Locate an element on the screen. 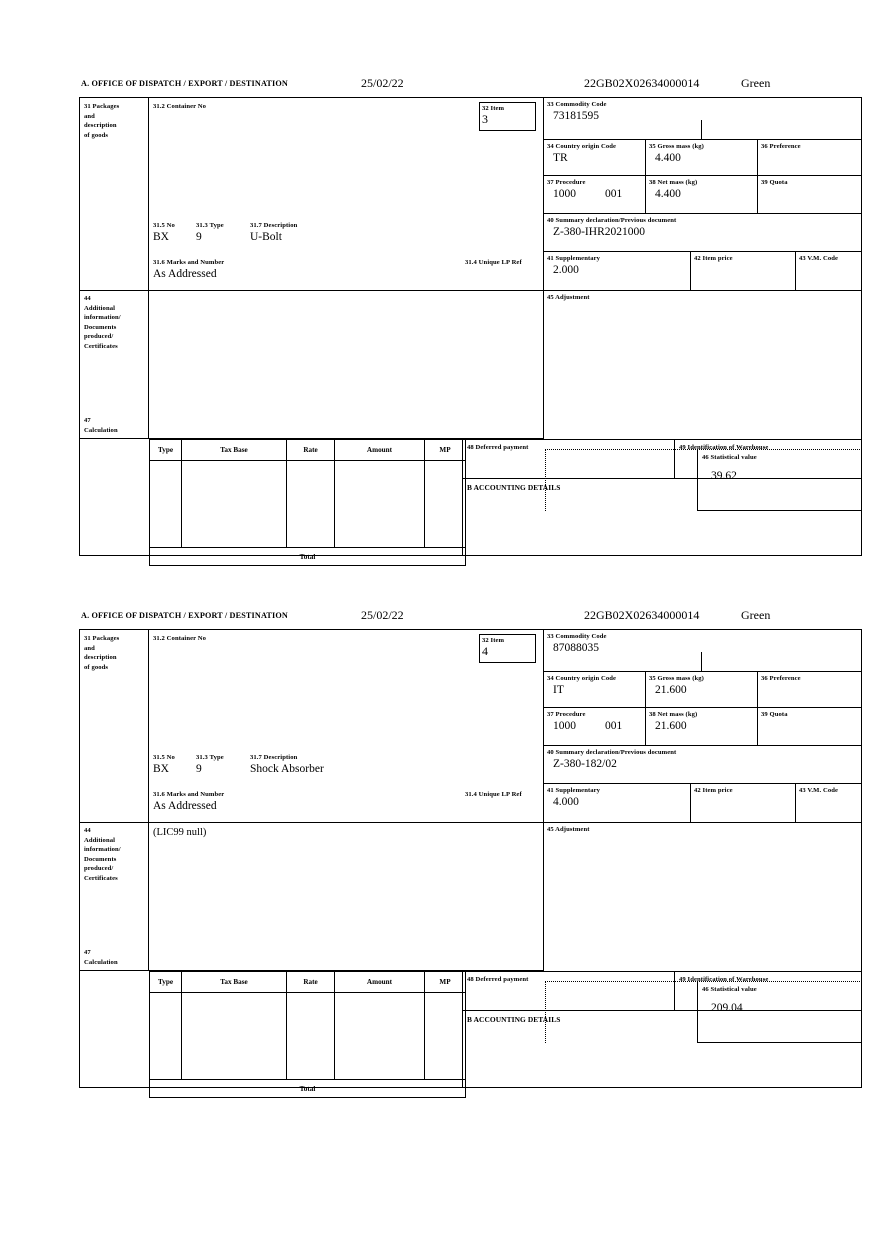 The width and height of the screenshot is (882, 1250). box-47-calculation-table: Type Tax Base Rate Amount MP is located at coordinates (307, 502).